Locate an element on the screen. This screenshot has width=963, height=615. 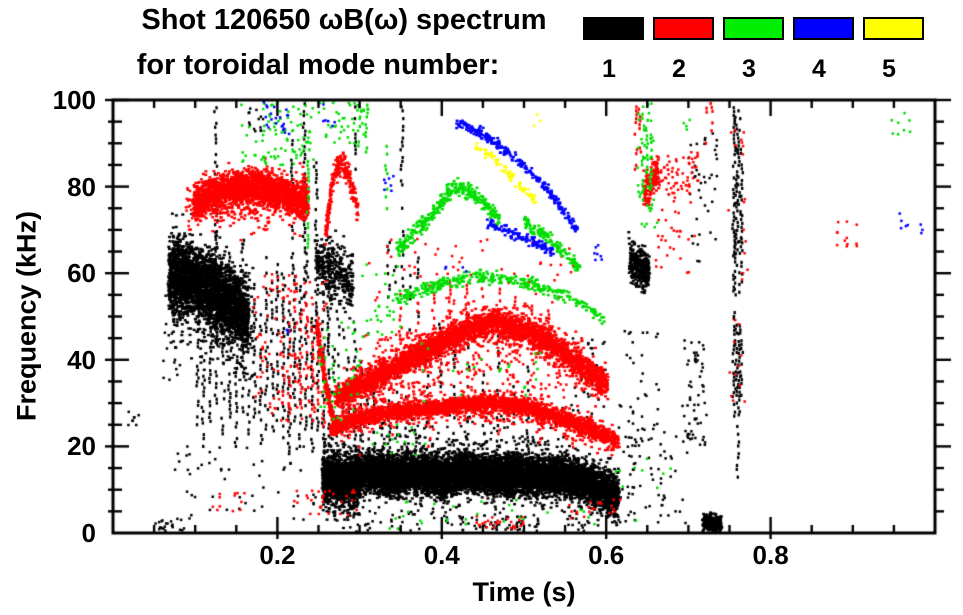
y-tick-label: 80 is located at coordinates (81, 186).